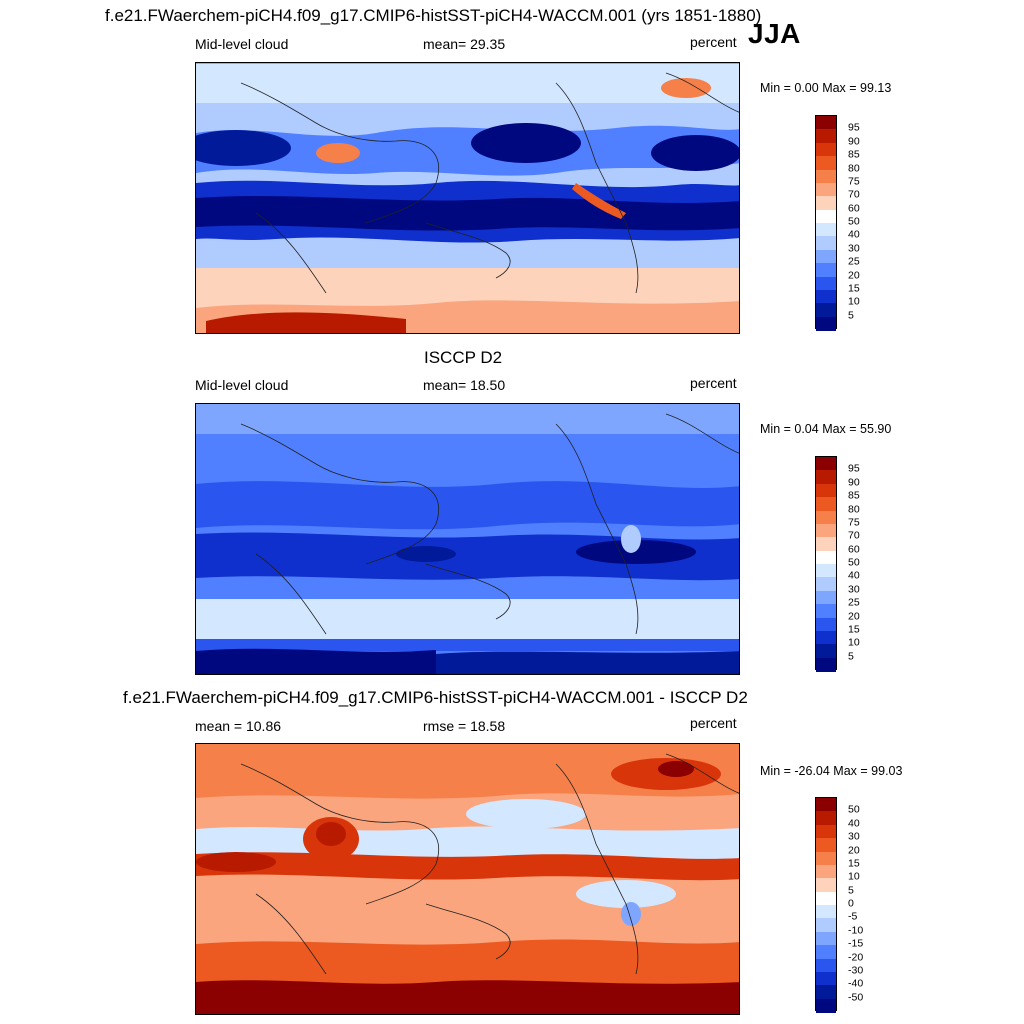 This screenshot has width=1024, height=1024. Describe the element at coordinates (467, 198) in the screenshot. I see `model-map` at that location.